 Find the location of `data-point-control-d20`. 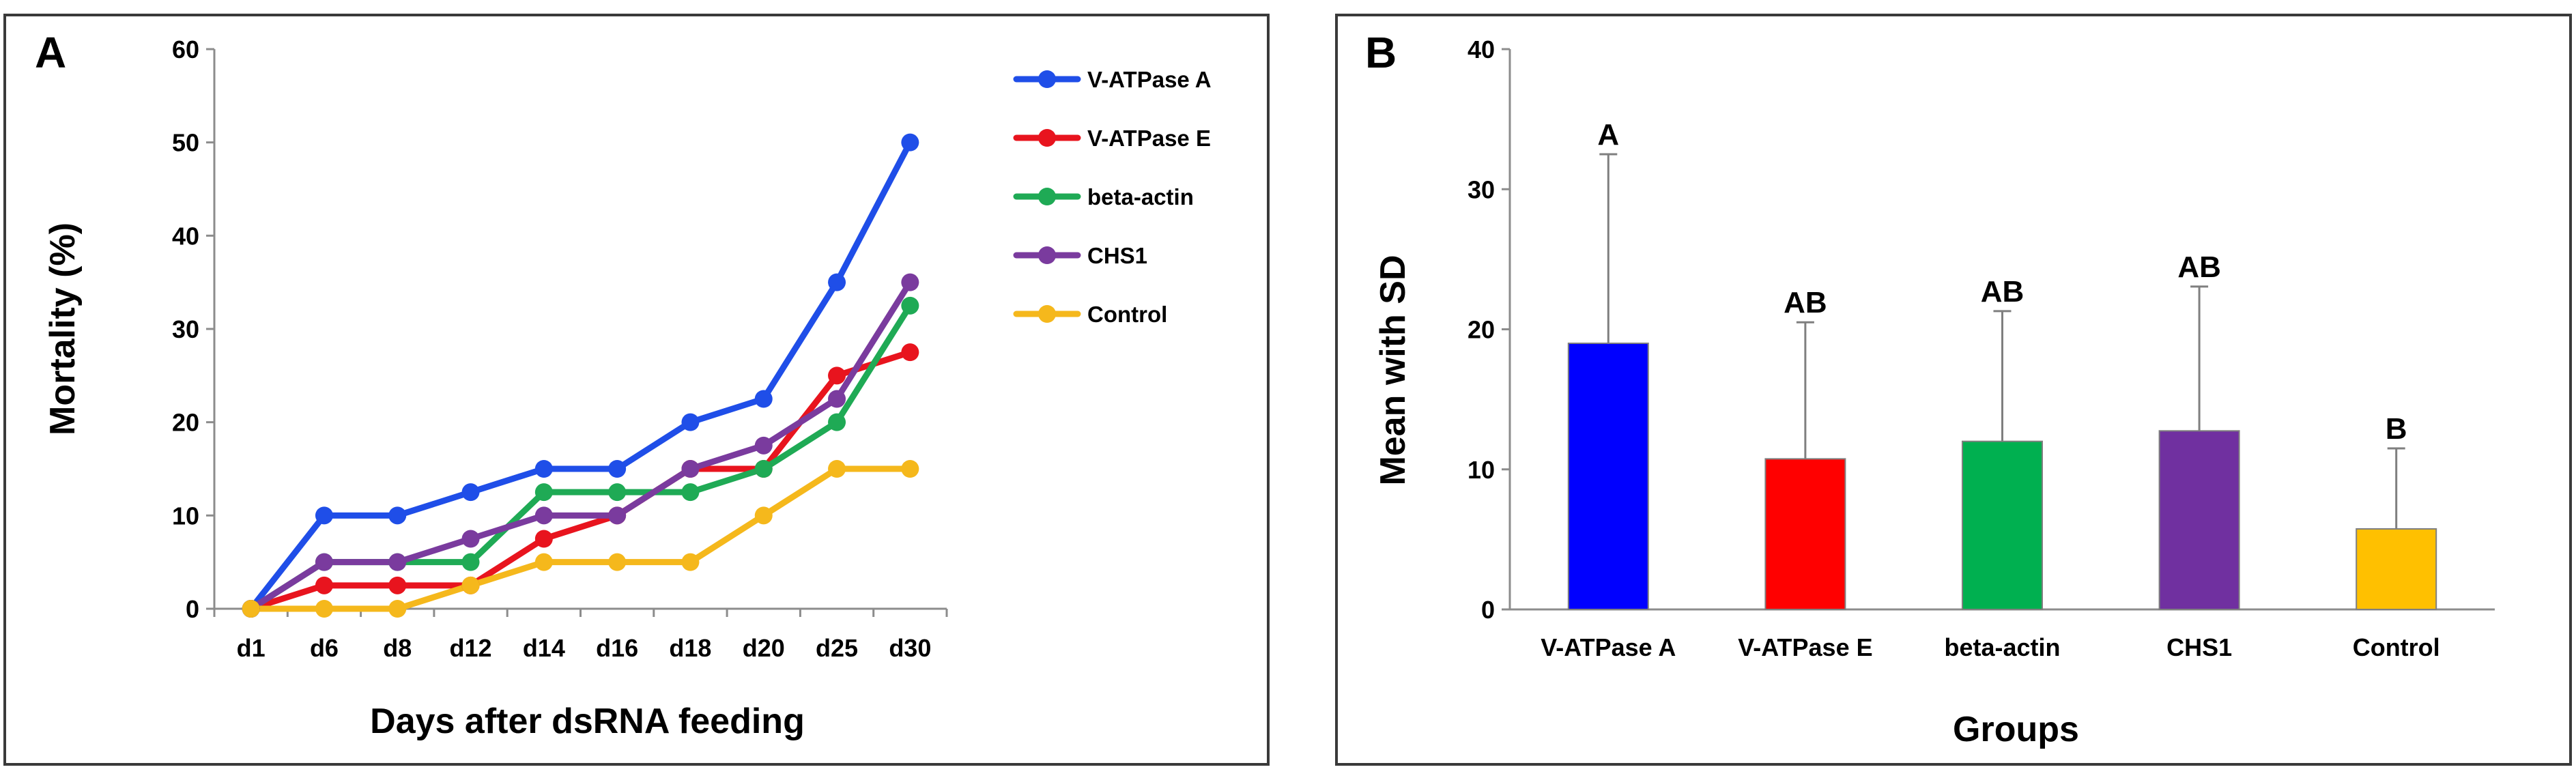

data-point-control-d20 is located at coordinates (763, 515).